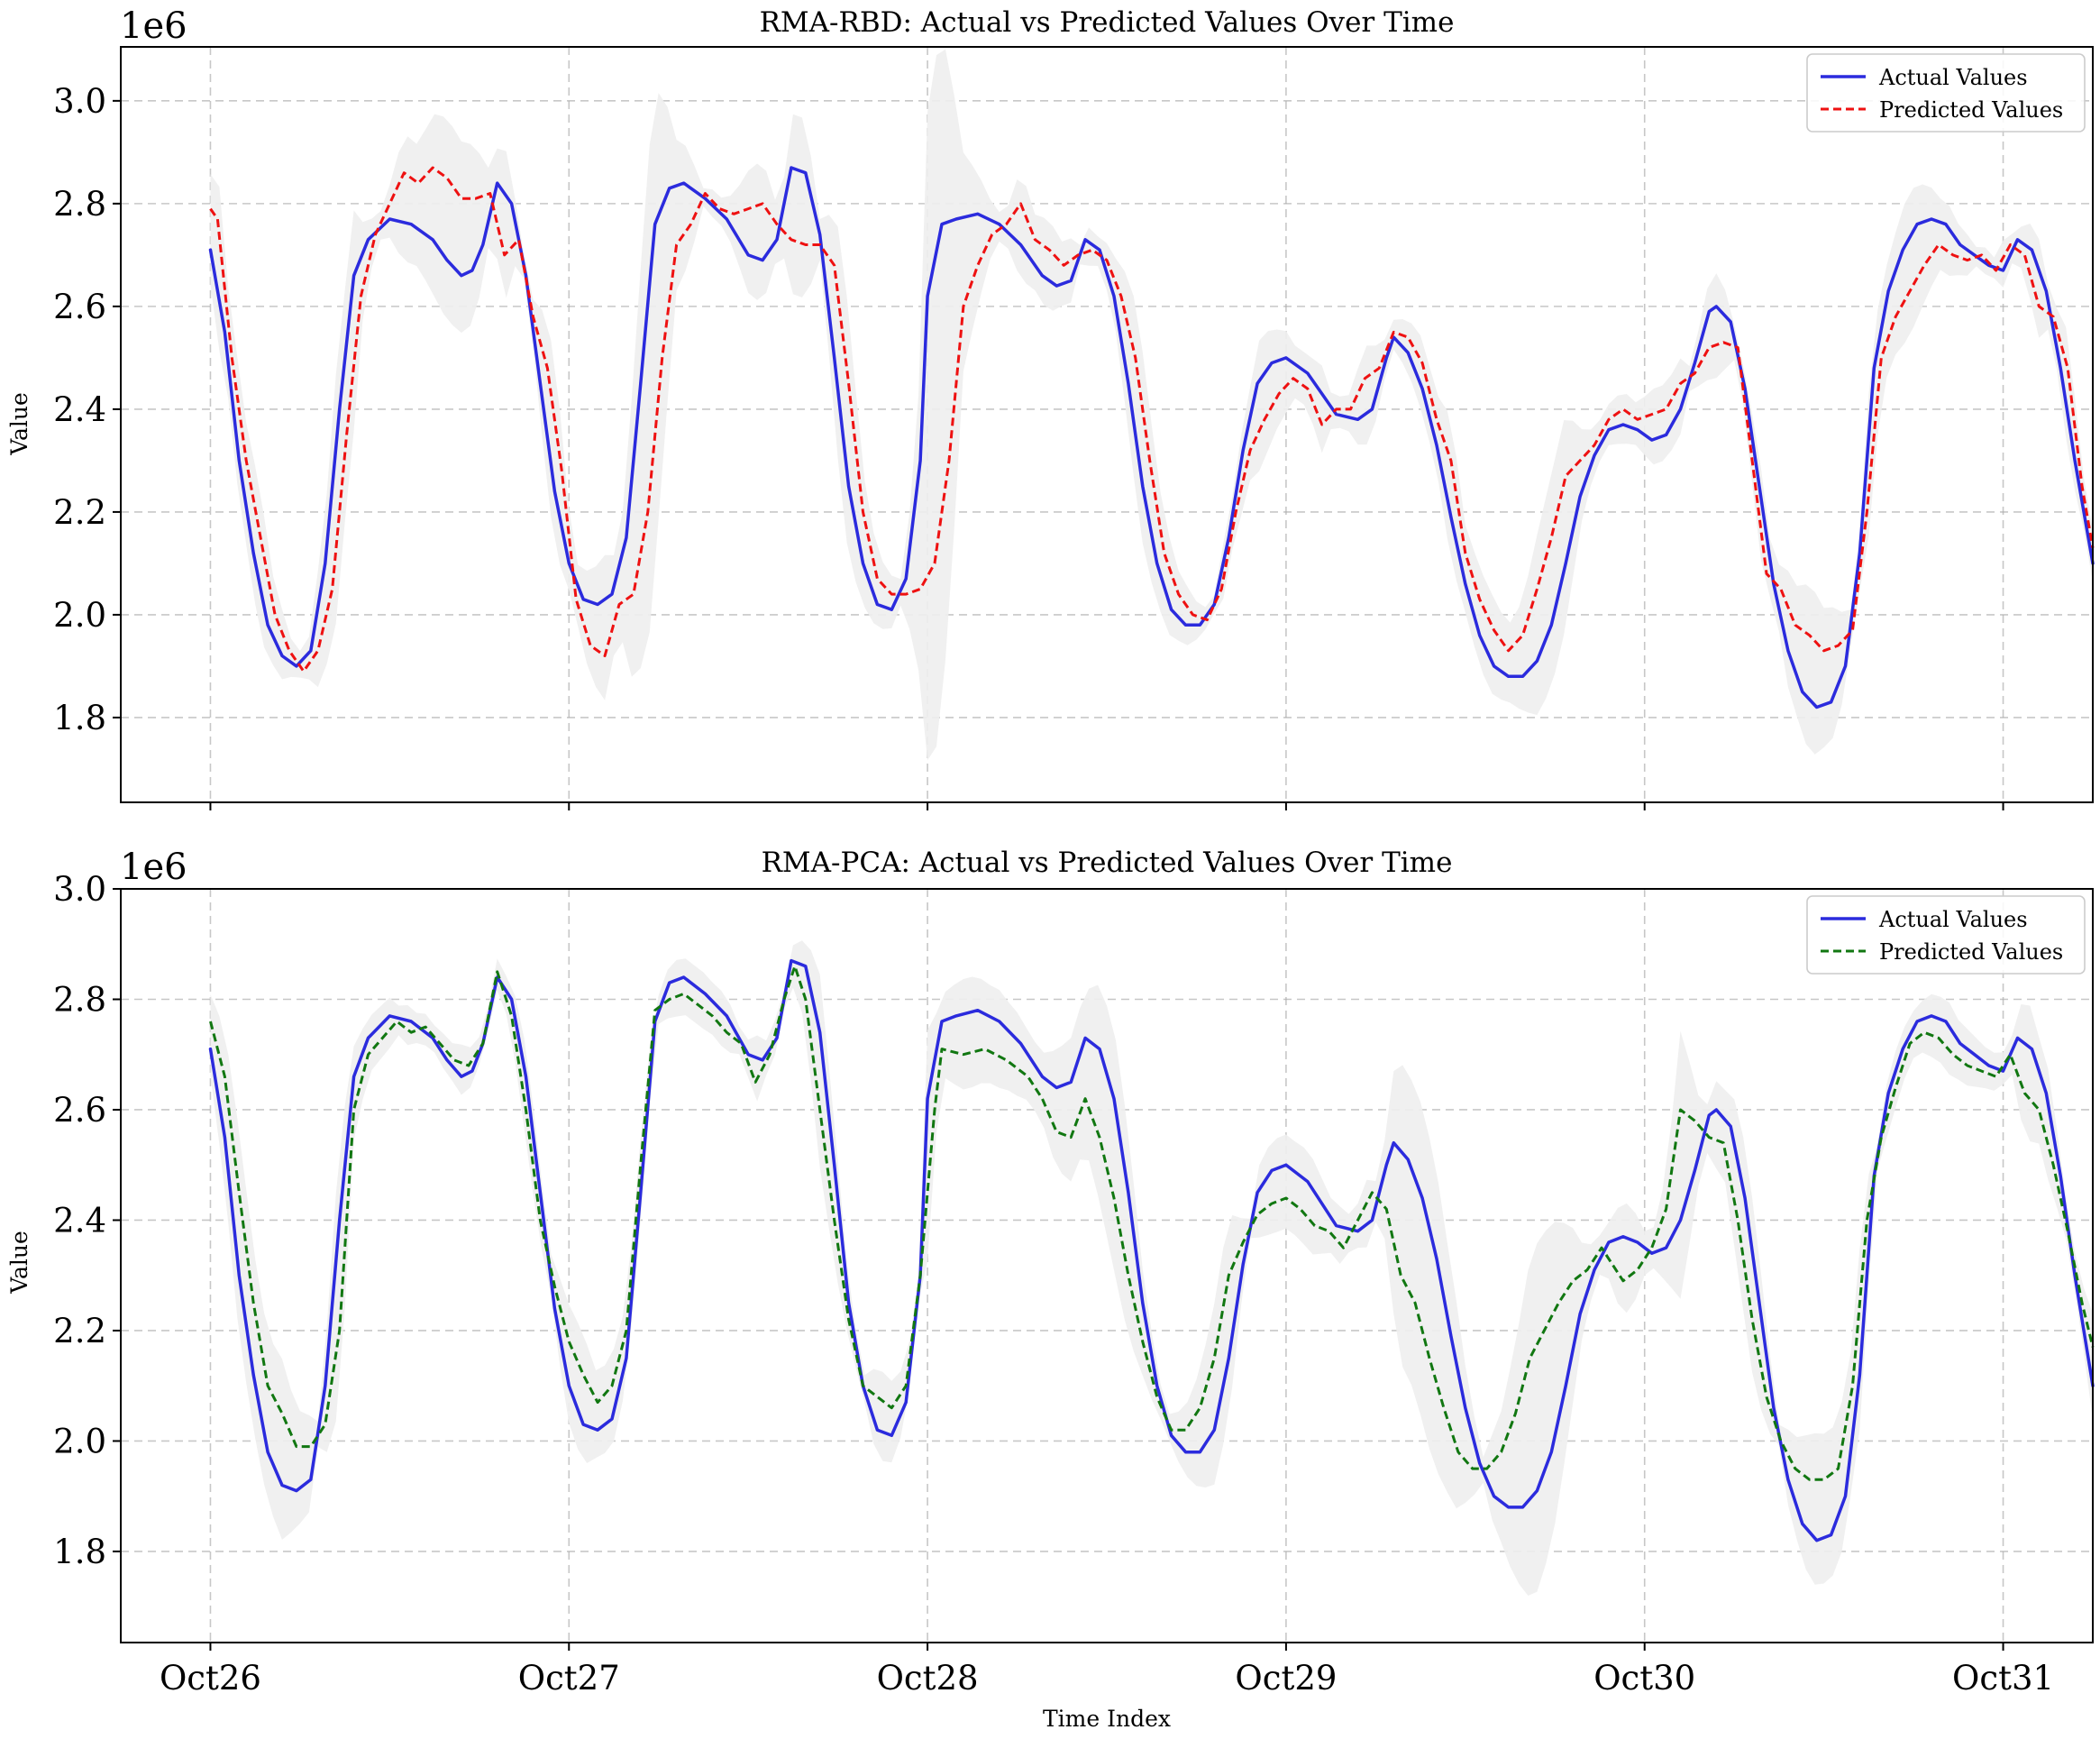  I want to click on x-tick-label: Oct27, so click(569, 1679).